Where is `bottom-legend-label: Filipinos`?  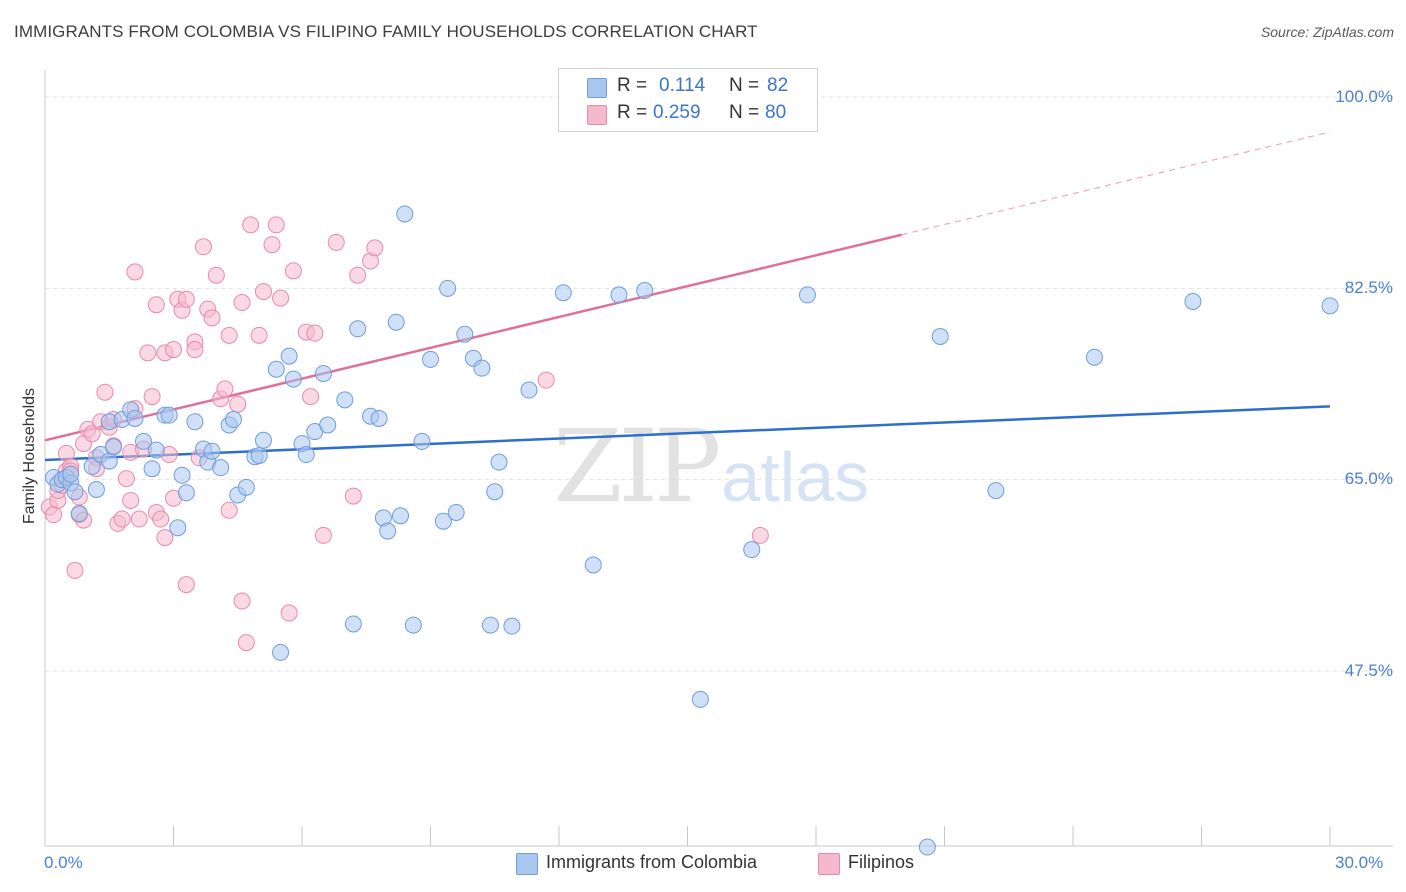
bottom-legend-label: Filipinos is located at coordinates (881, 862).